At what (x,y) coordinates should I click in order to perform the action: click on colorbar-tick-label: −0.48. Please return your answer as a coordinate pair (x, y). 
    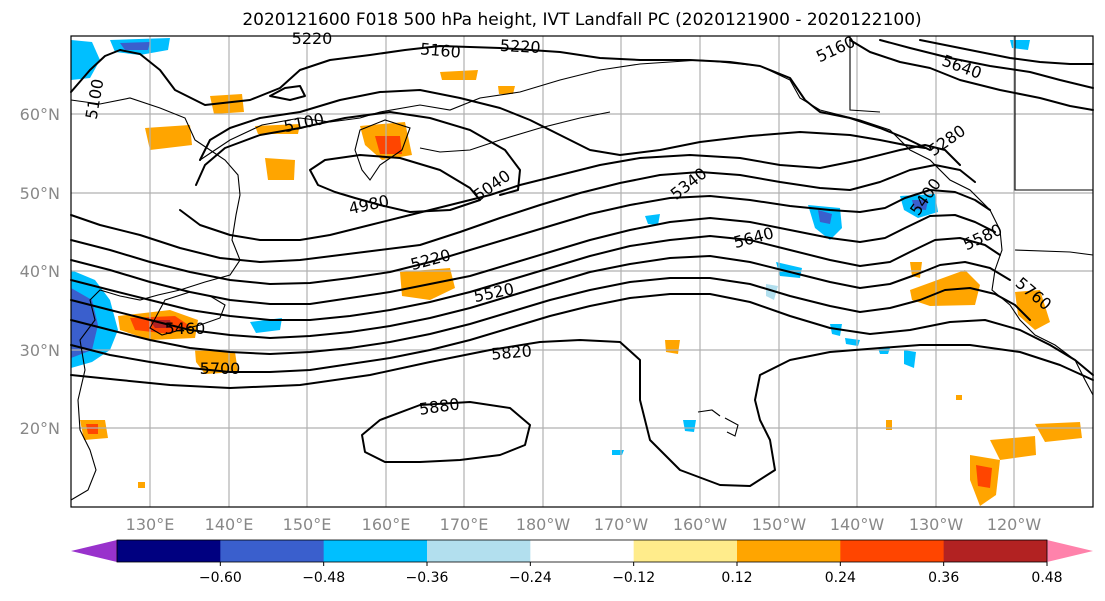
    Looking at the image, I should click on (323, 578).